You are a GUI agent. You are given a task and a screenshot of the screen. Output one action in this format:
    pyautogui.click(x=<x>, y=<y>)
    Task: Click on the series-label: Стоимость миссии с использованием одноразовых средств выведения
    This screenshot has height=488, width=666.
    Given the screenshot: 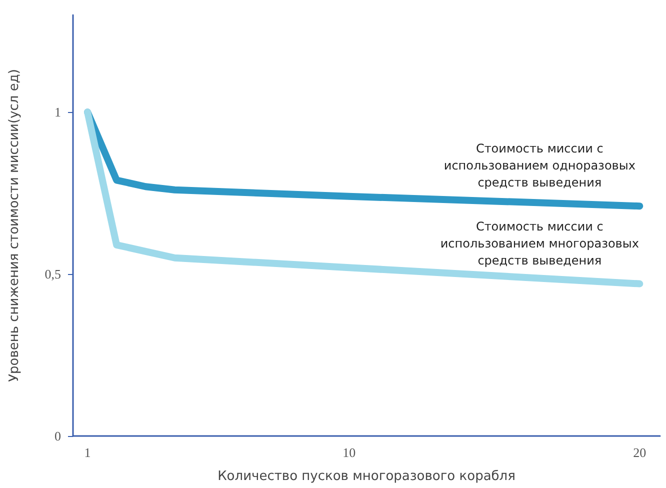 What is the action you would take?
    pyautogui.click(x=540, y=166)
    